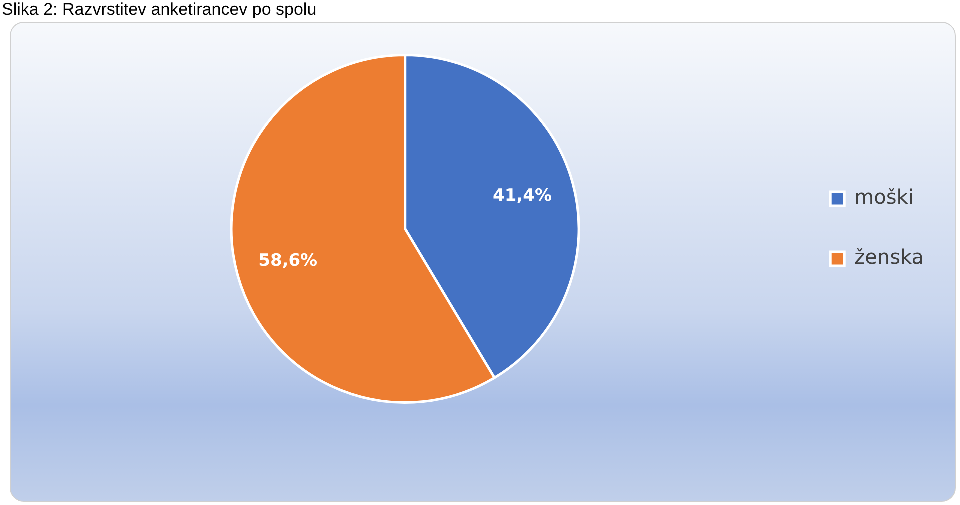  What do you see at coordinates (884, 197) in the screenshot?
I see `legend-label: moški` at bounding box center [884, 197].